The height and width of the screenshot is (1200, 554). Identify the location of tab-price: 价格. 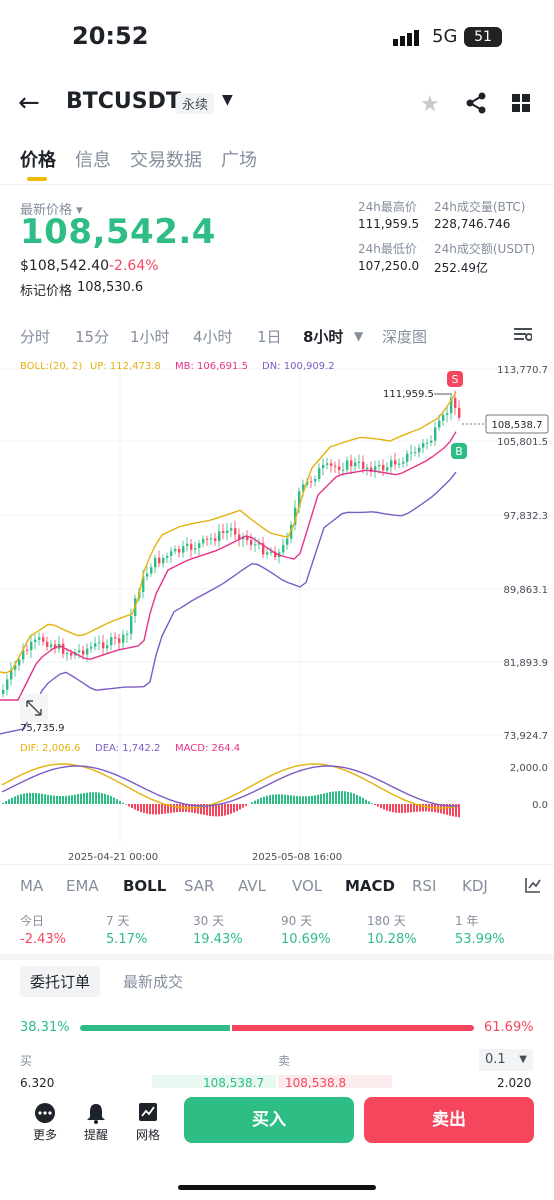
(38, 160).